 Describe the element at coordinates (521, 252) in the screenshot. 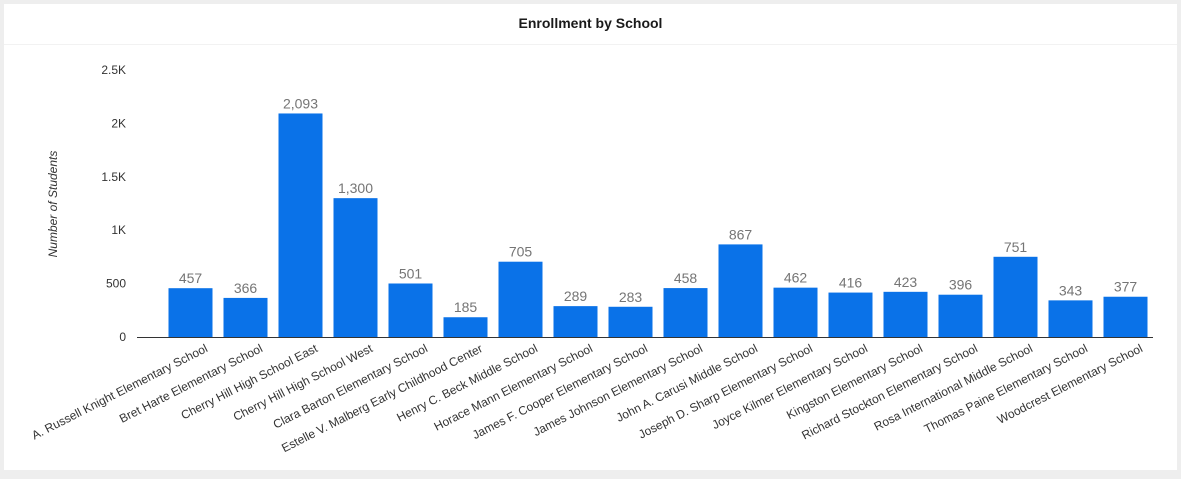

I see `bar-value-label: 705` at that location.